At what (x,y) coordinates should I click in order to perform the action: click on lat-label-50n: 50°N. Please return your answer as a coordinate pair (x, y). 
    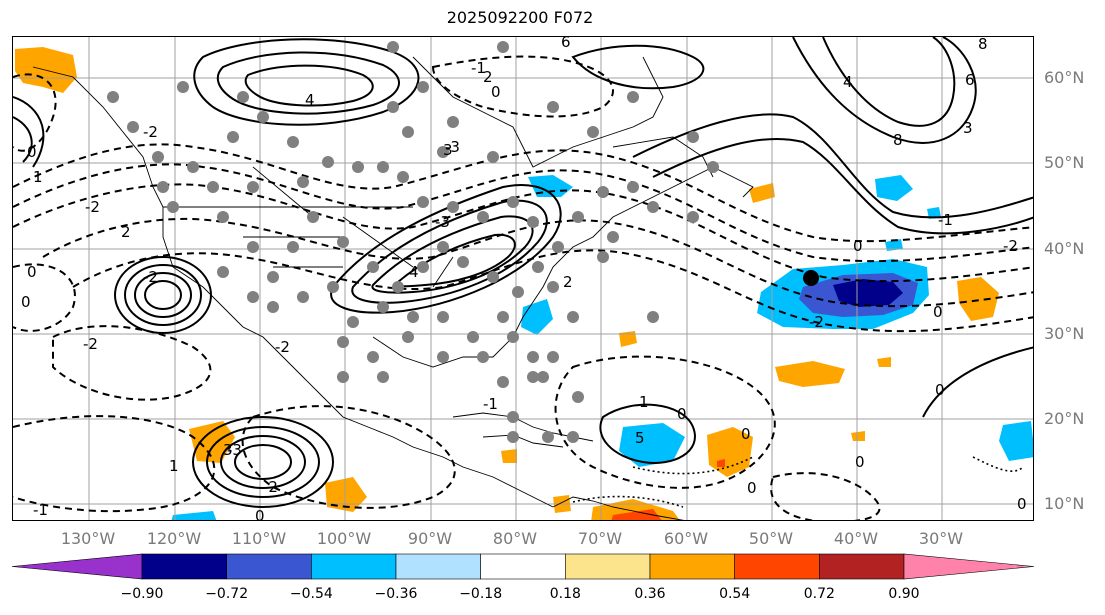
    Looking at the image, I should click on (1064, 162).